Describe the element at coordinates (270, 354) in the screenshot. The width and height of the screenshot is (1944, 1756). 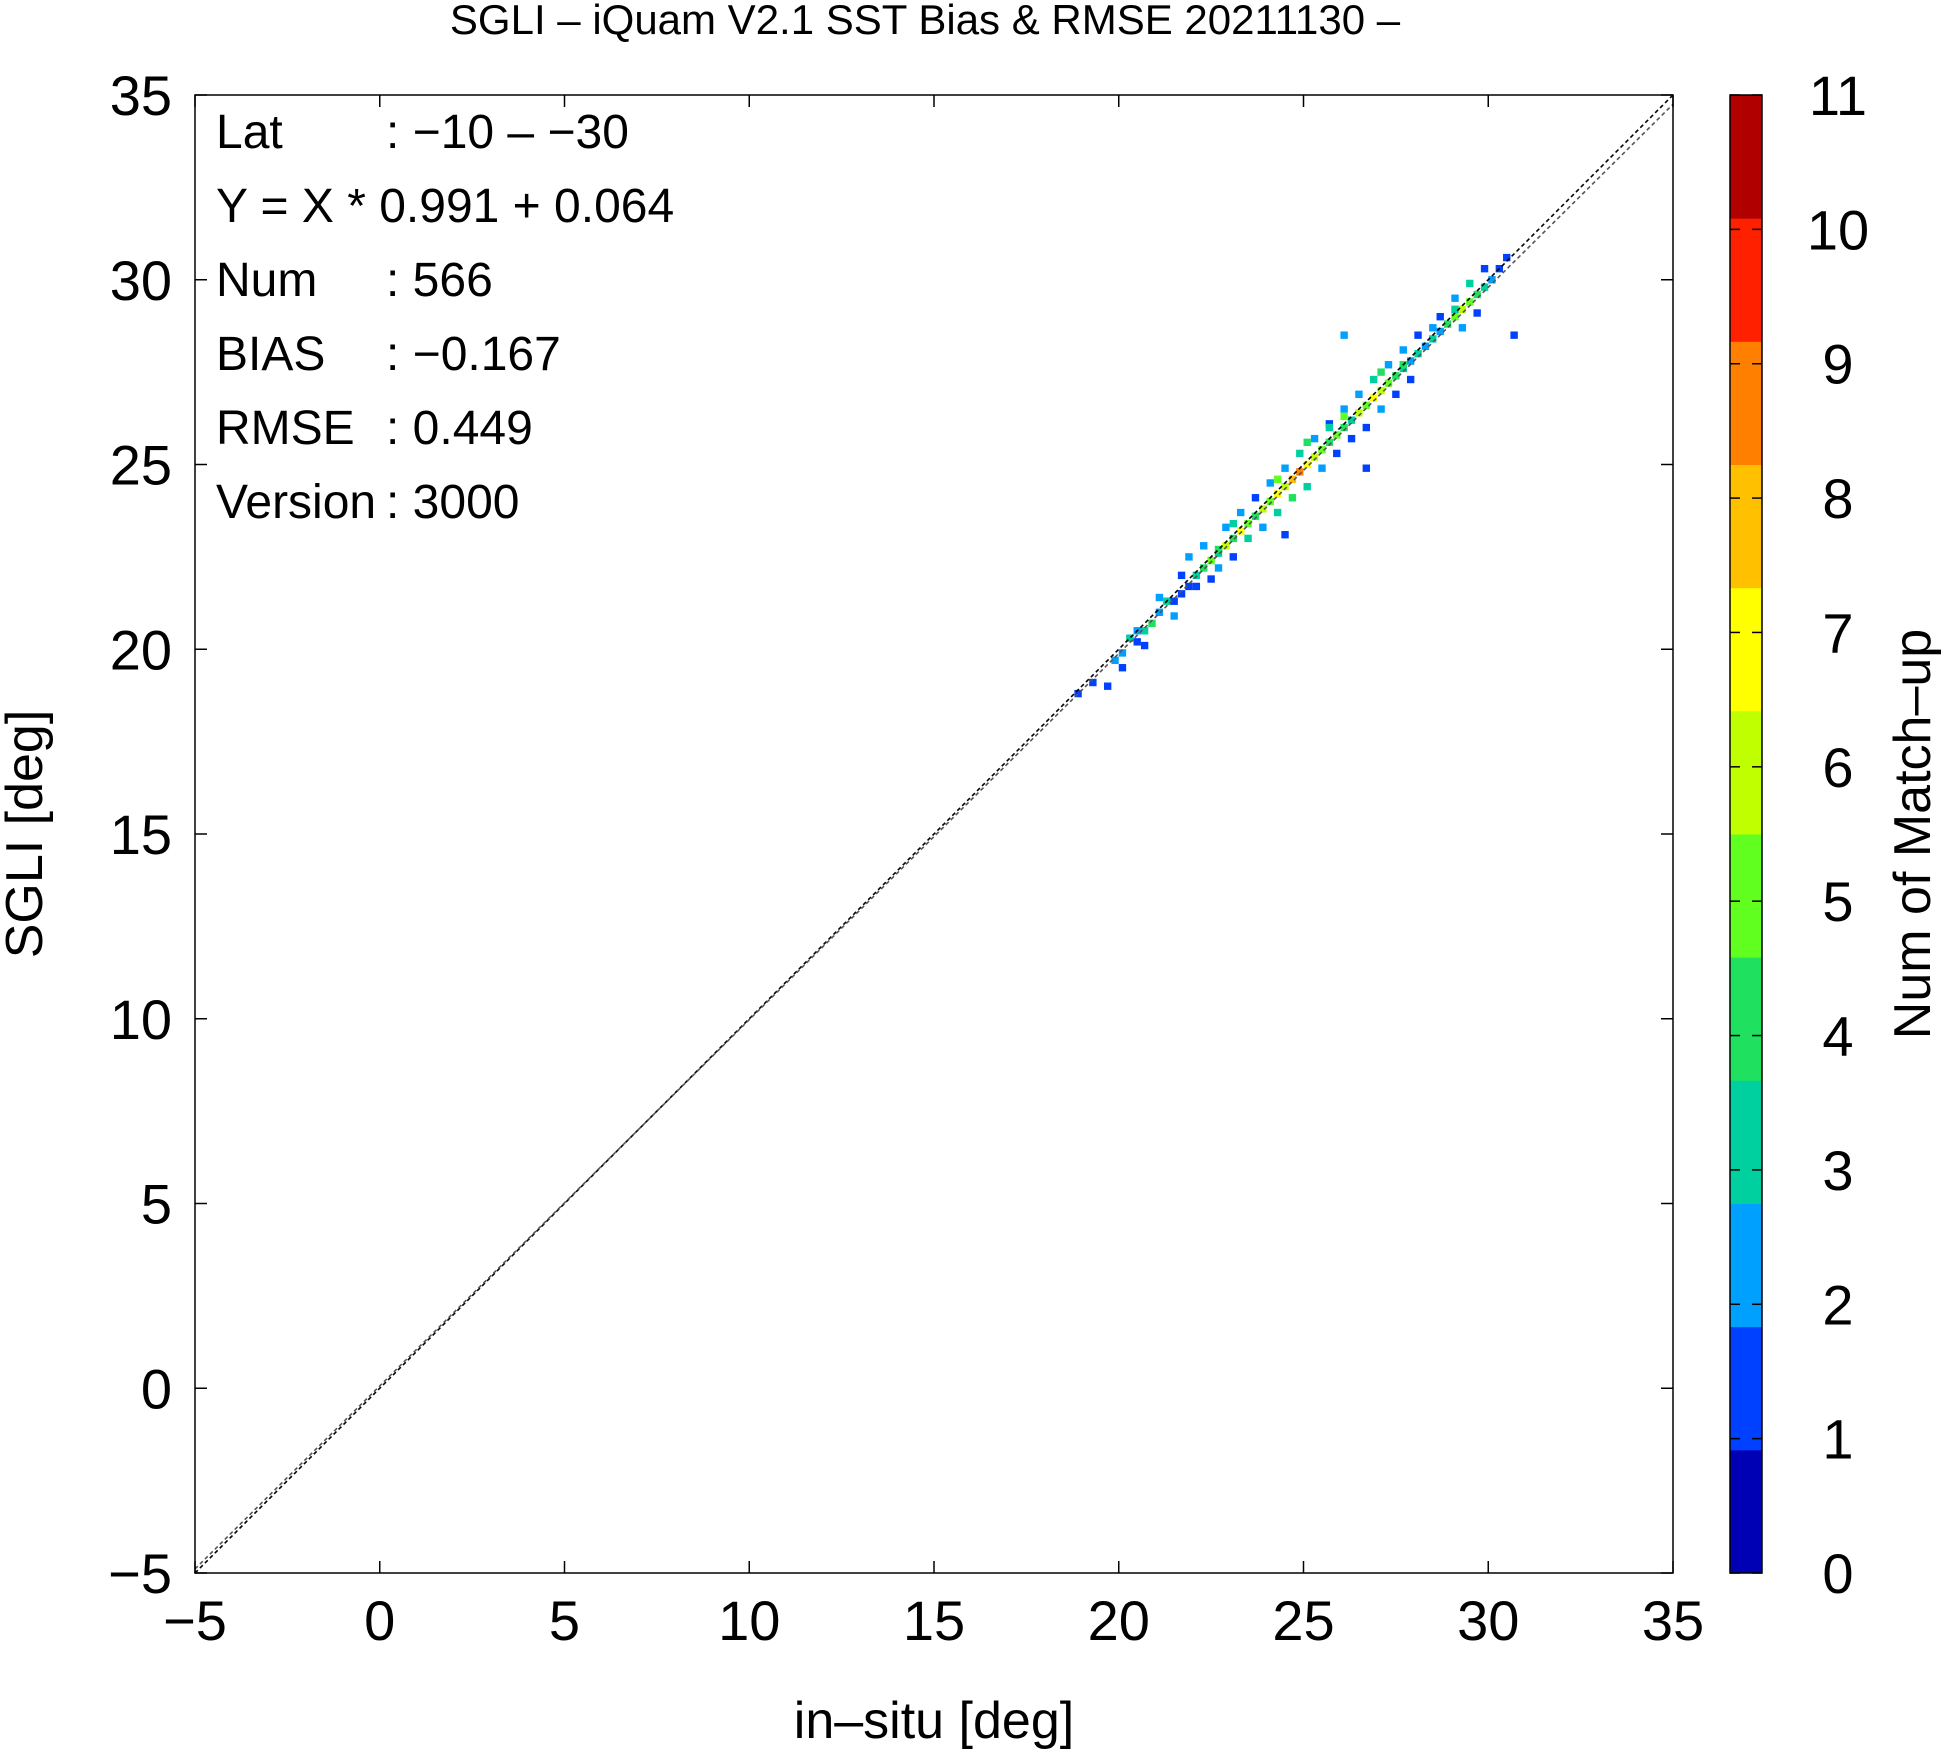
I see `stats-key: BIAS` at that location.